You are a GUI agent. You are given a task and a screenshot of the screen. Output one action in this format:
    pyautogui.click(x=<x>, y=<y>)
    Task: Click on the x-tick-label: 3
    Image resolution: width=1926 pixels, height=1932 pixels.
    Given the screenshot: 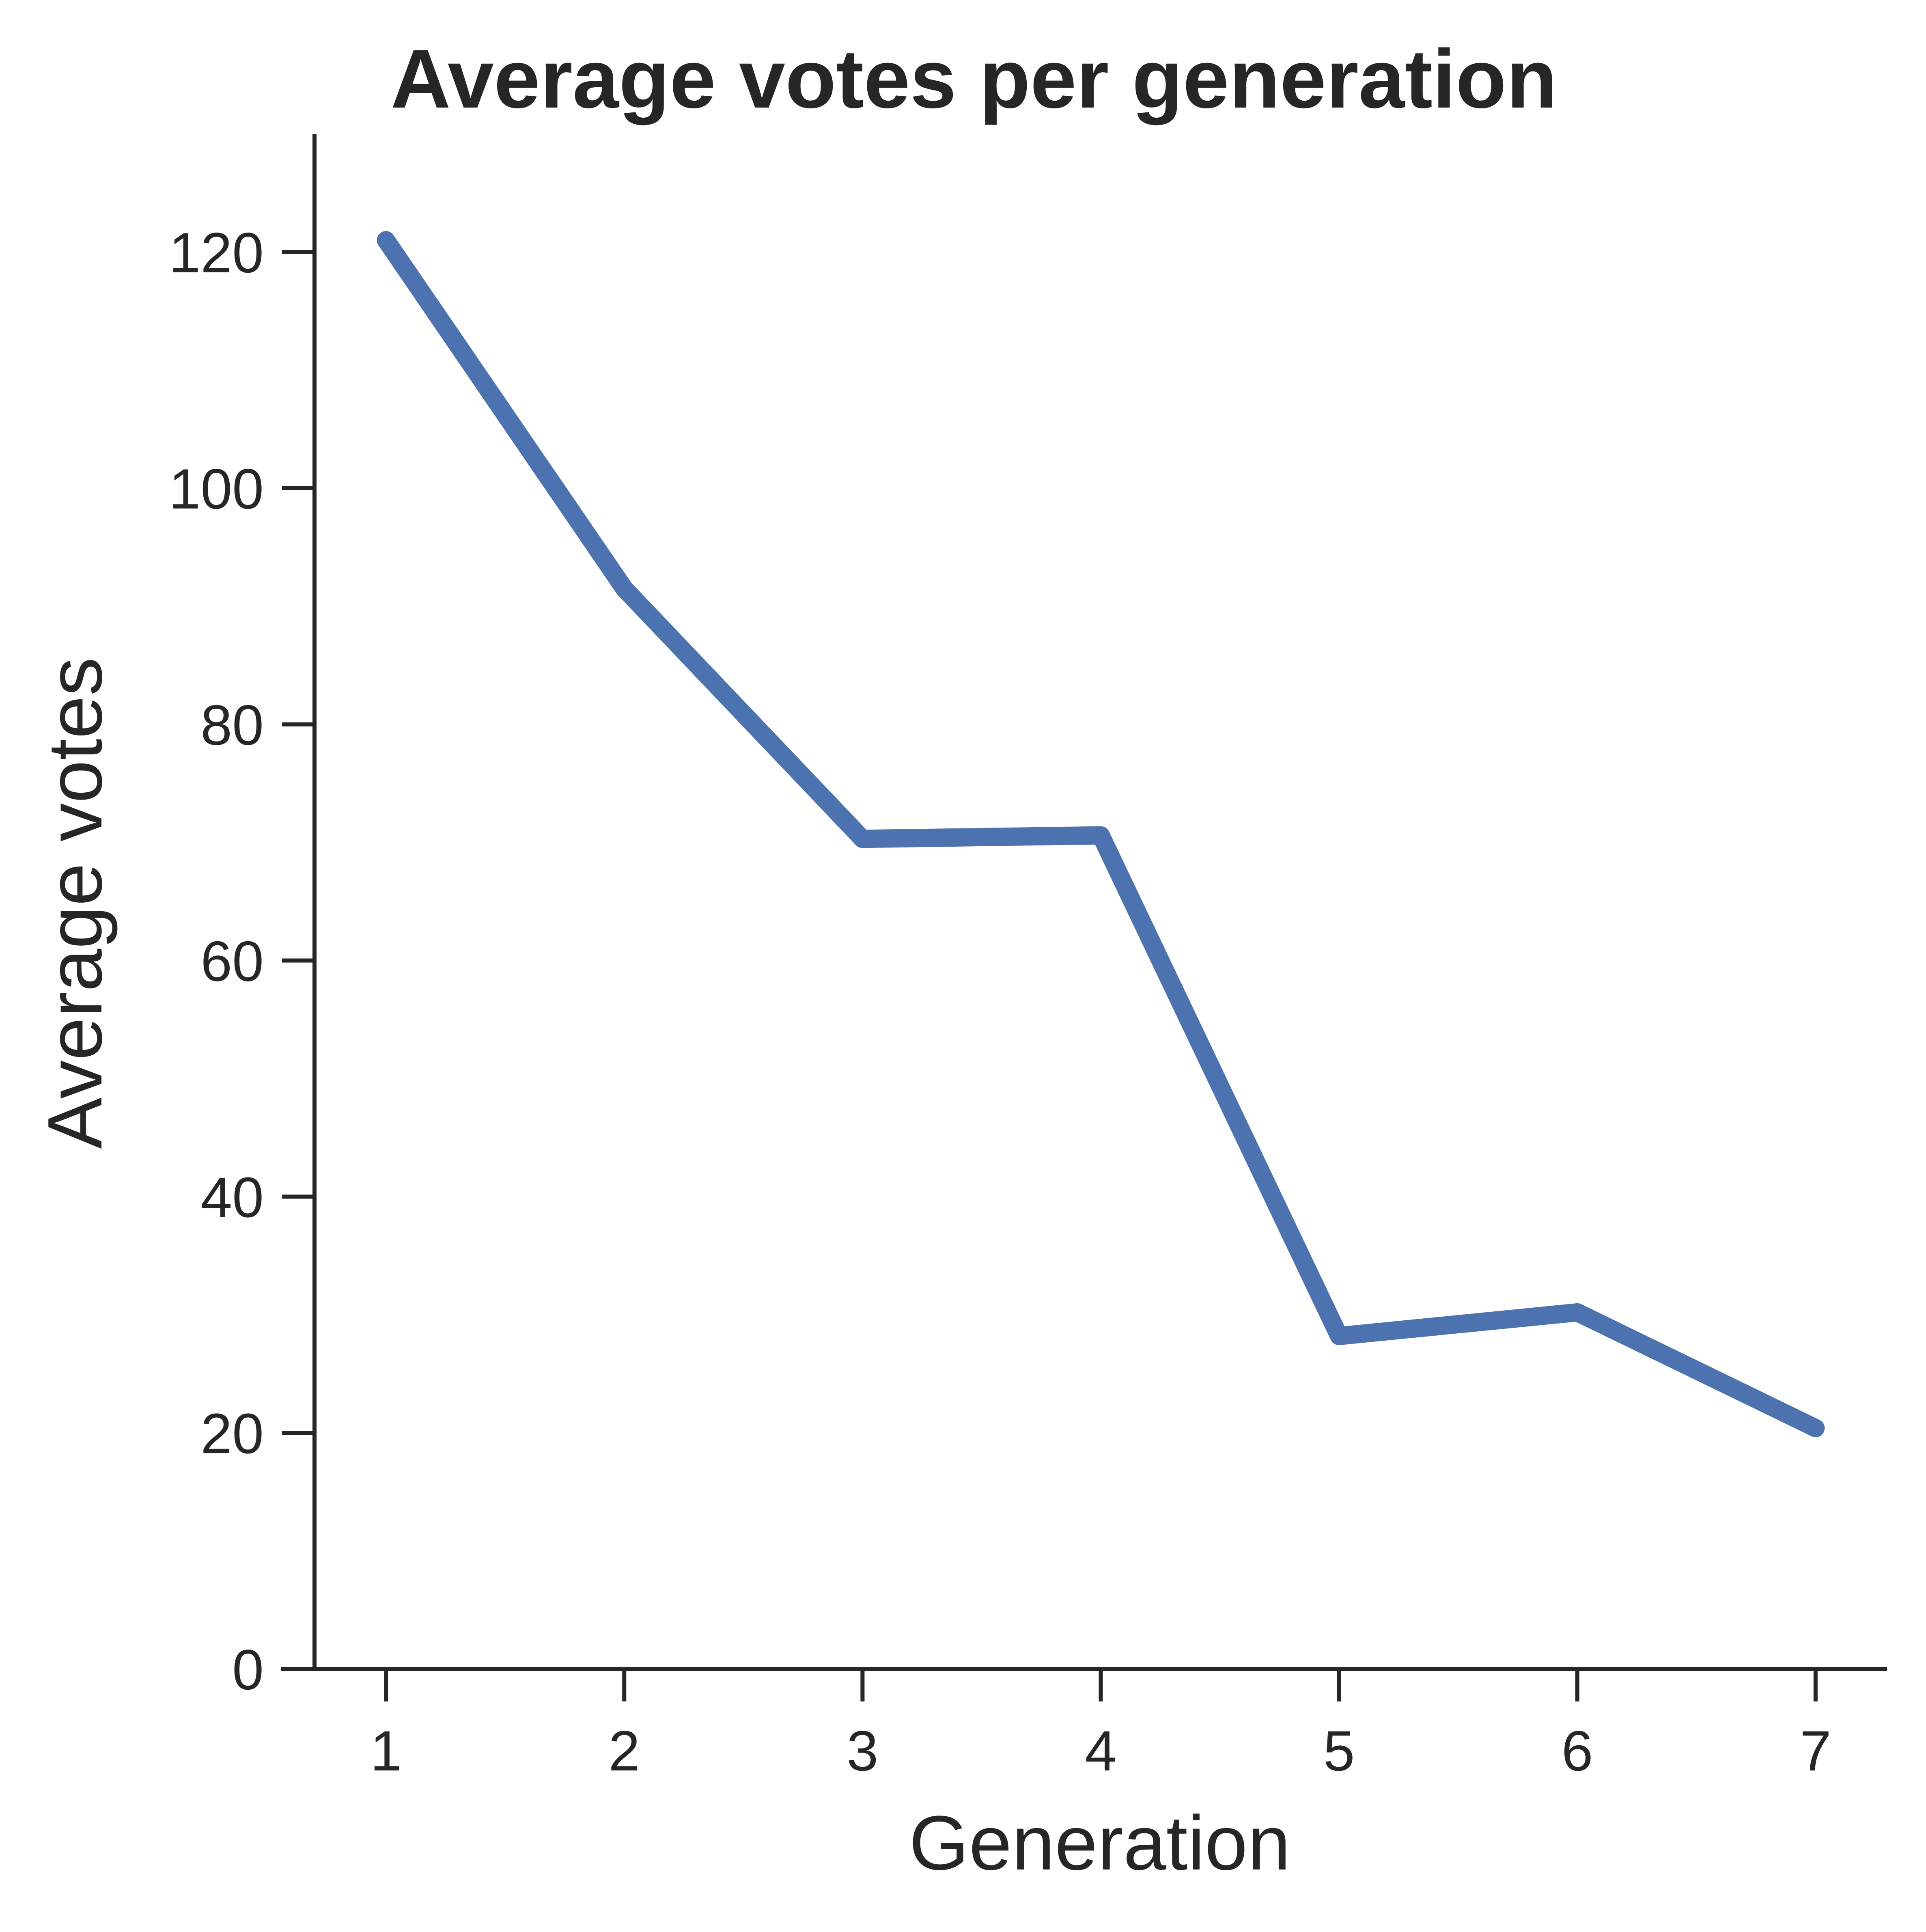 What is the action you would take?
    pyautogui.click(x=862, y=1751)
    